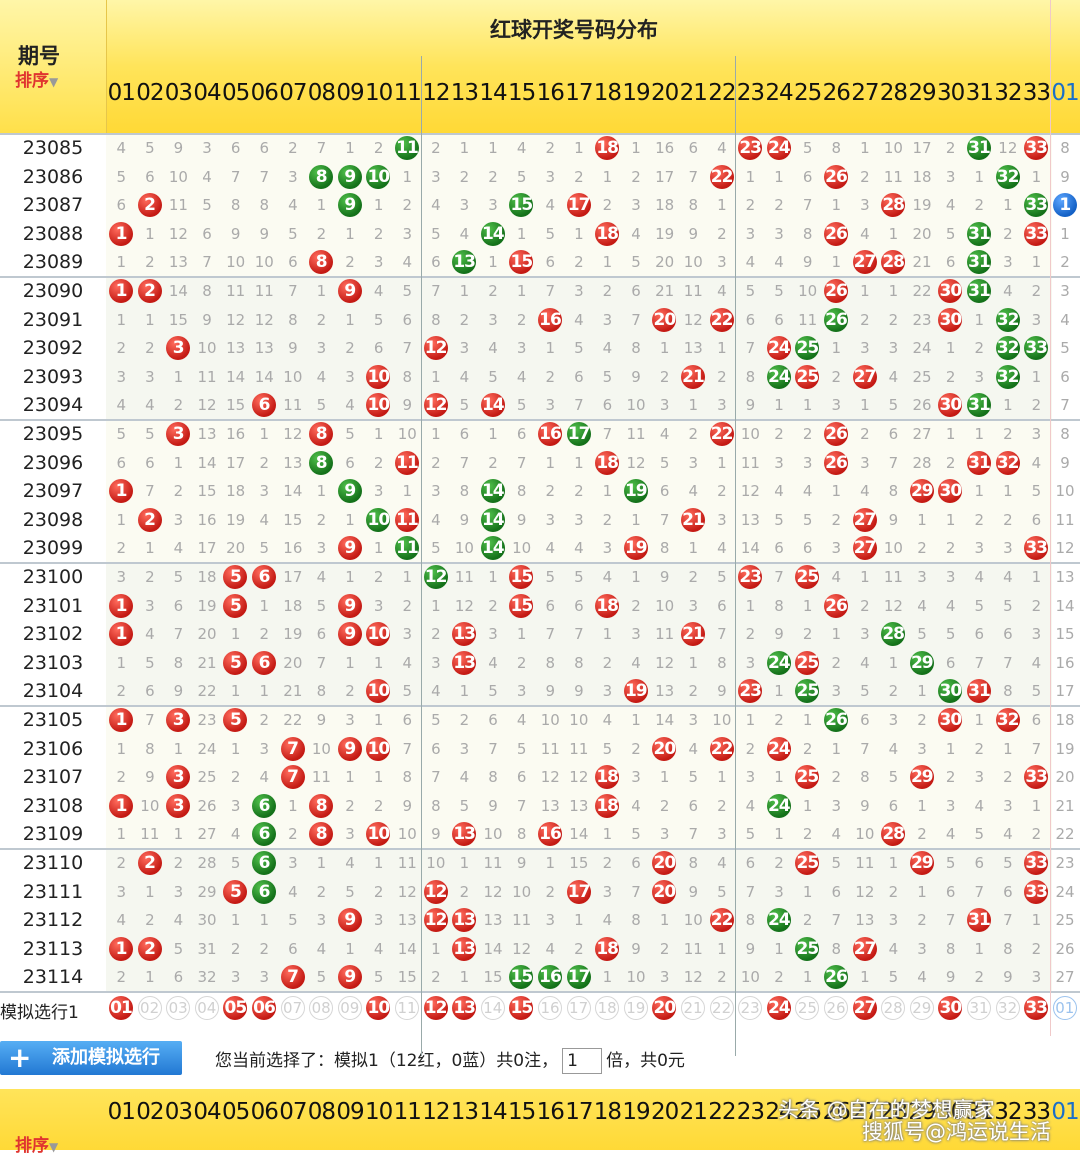  Describe the element at coordinates (893, 1008) in the screenshot. I see `sim-empty-28: 28` at that location.